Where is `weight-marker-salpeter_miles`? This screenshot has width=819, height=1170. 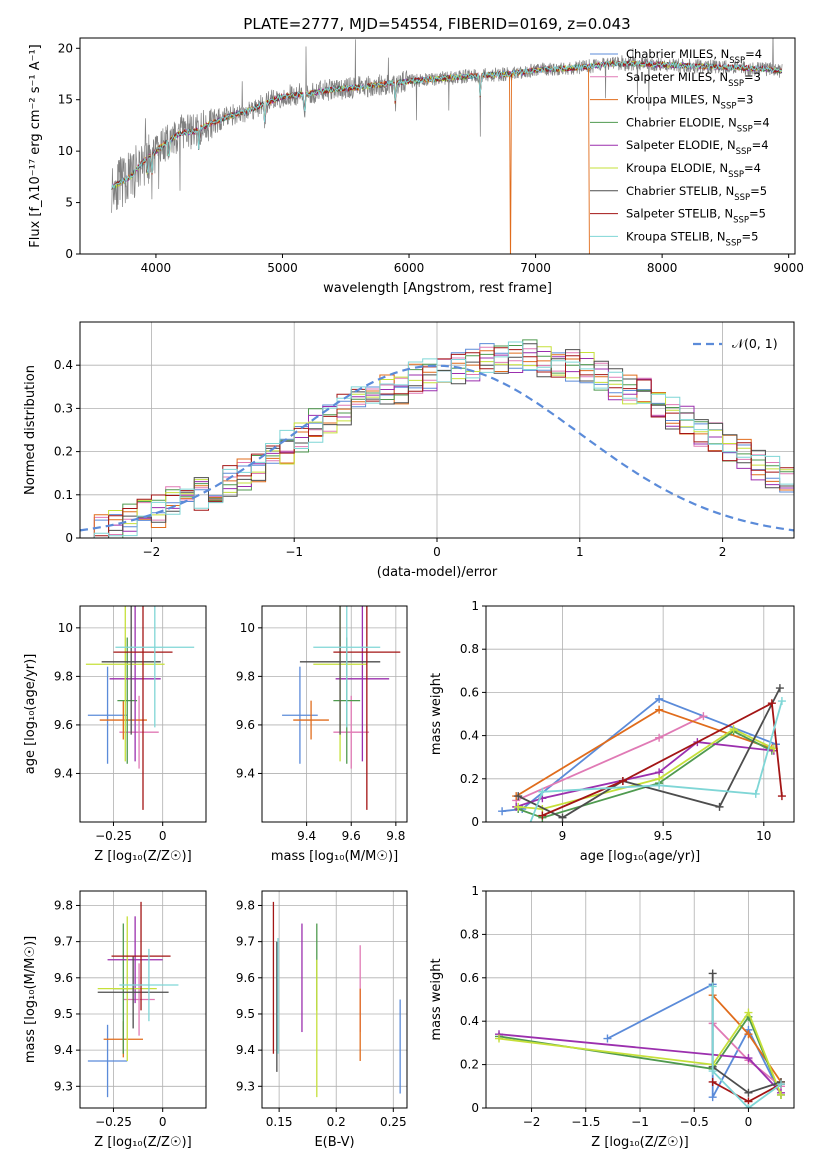 weight-marker-salpeter_miles is located at coordinates (659, 737).